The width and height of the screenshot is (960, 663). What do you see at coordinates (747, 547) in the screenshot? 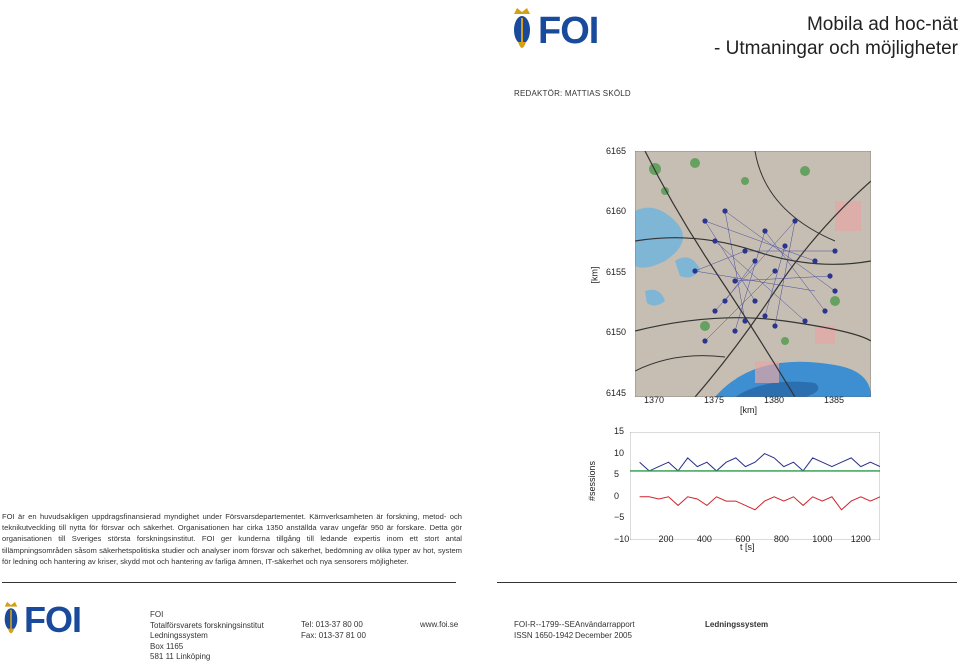
I see `chart-xlabel: t [s]` at bounding box center [747, 547].